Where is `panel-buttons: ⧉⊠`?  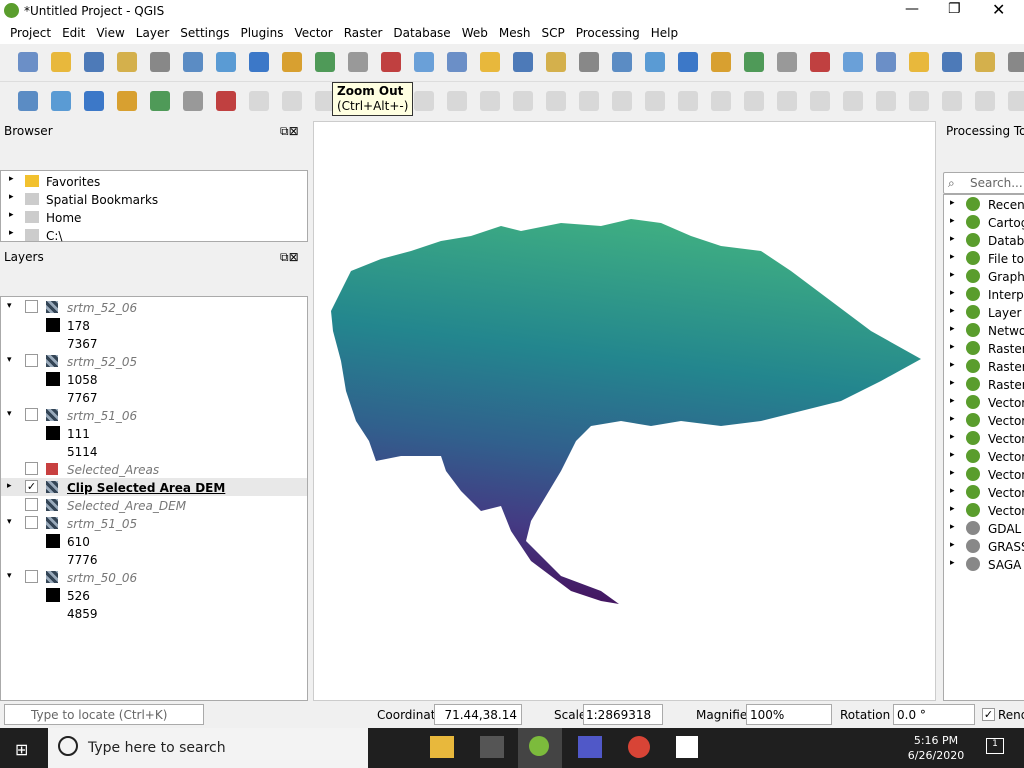
panel-buttons: ⧉⊠ is located at coordinates (289, 131).